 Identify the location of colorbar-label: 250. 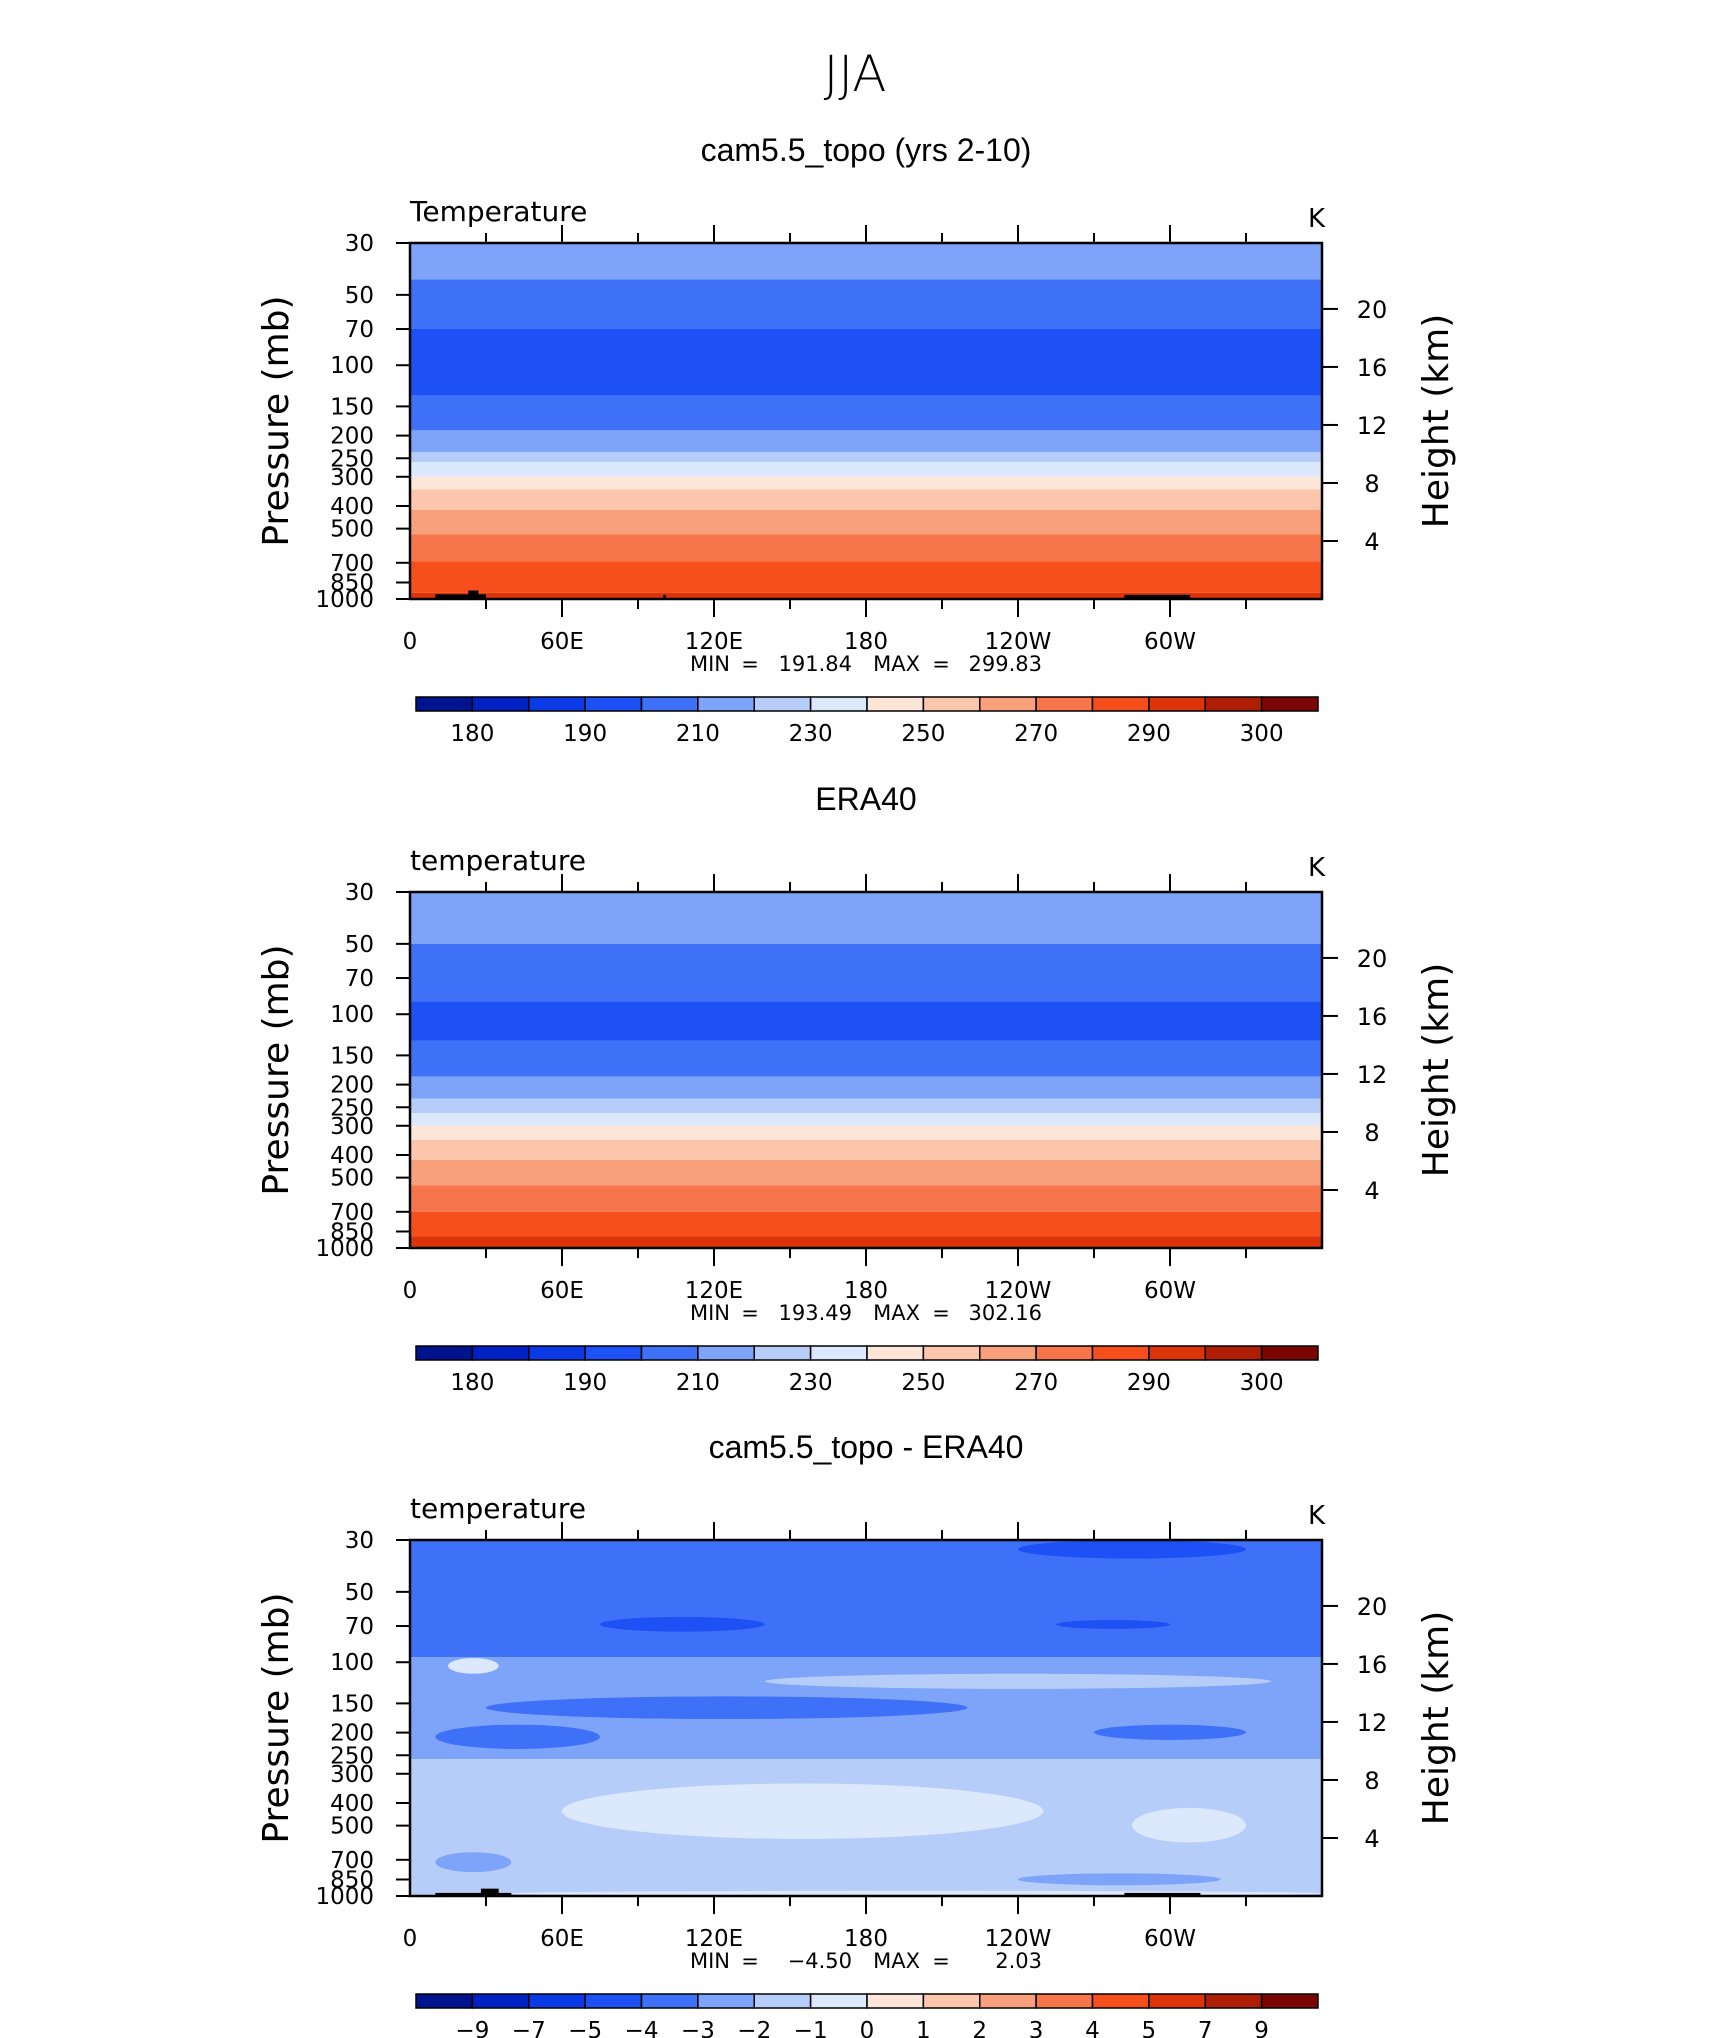
(923, 734).